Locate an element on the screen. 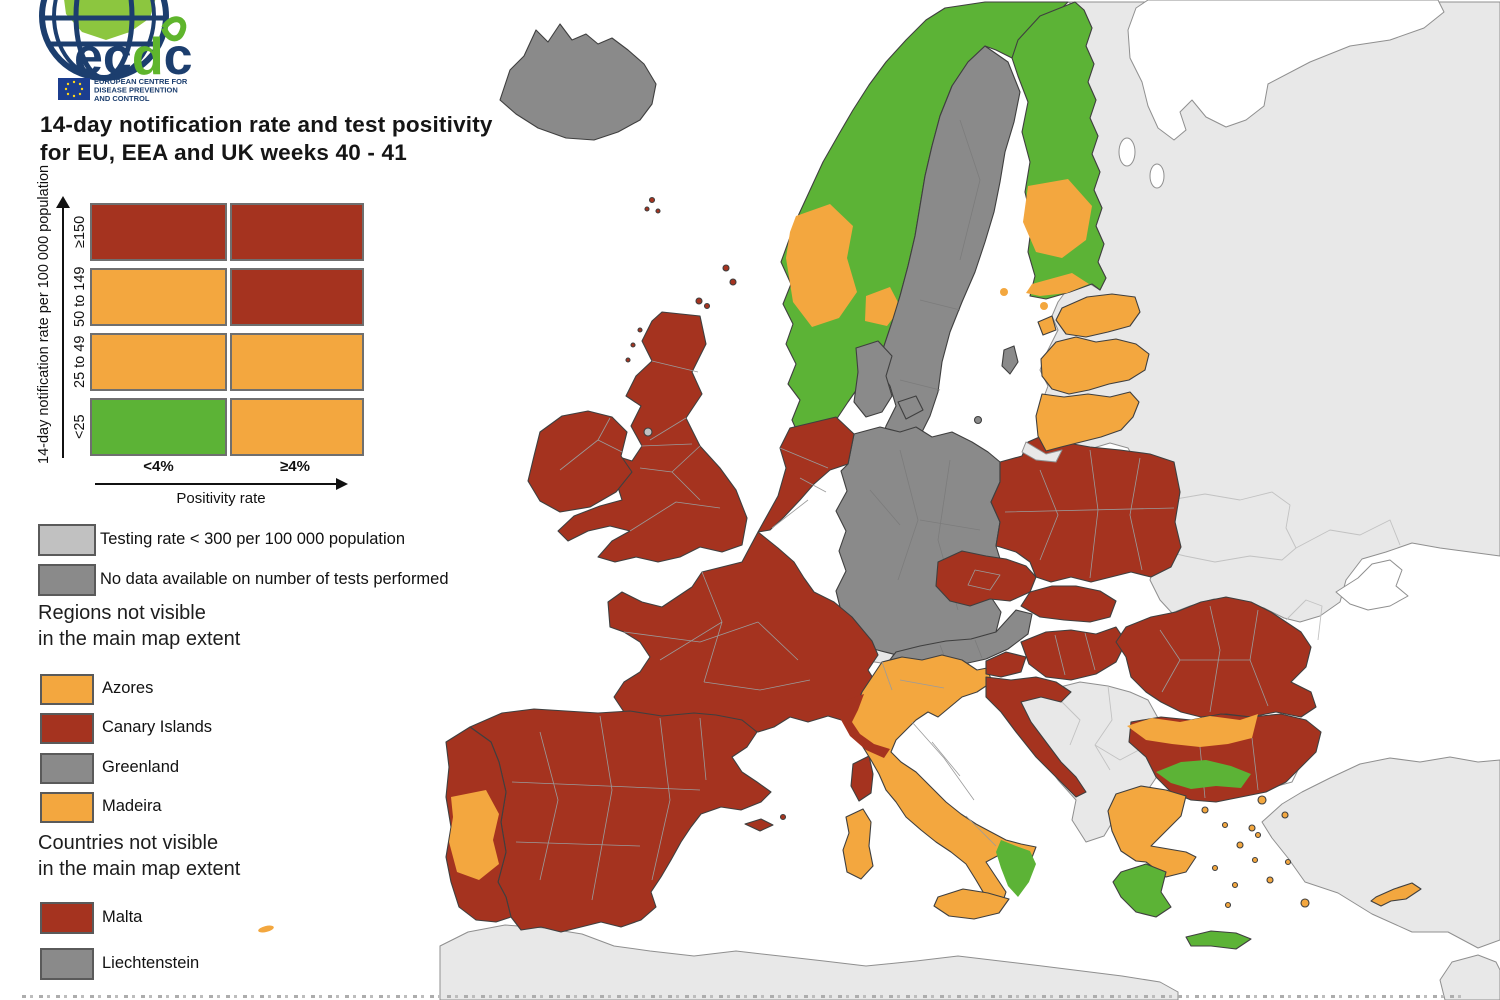  matrix-x-axis-title: Positivity rate is located at coordinates (221, 498).